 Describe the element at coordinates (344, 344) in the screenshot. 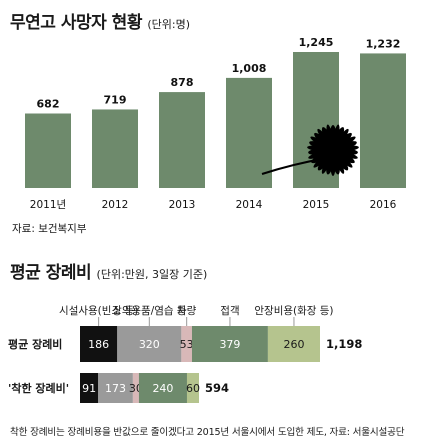

I see `total-label: 1,198` at that location.